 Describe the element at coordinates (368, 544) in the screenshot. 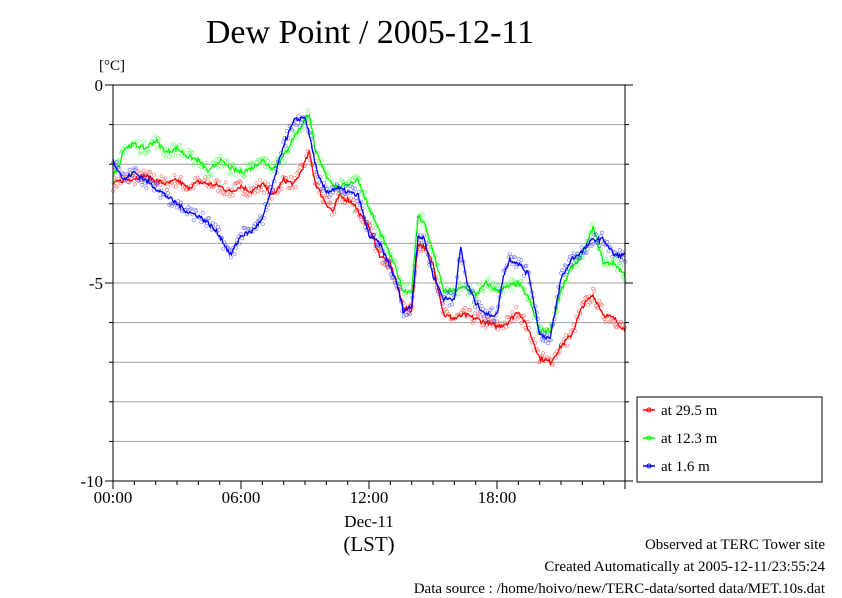

I see `x-axis-label: (LST)` at that location.